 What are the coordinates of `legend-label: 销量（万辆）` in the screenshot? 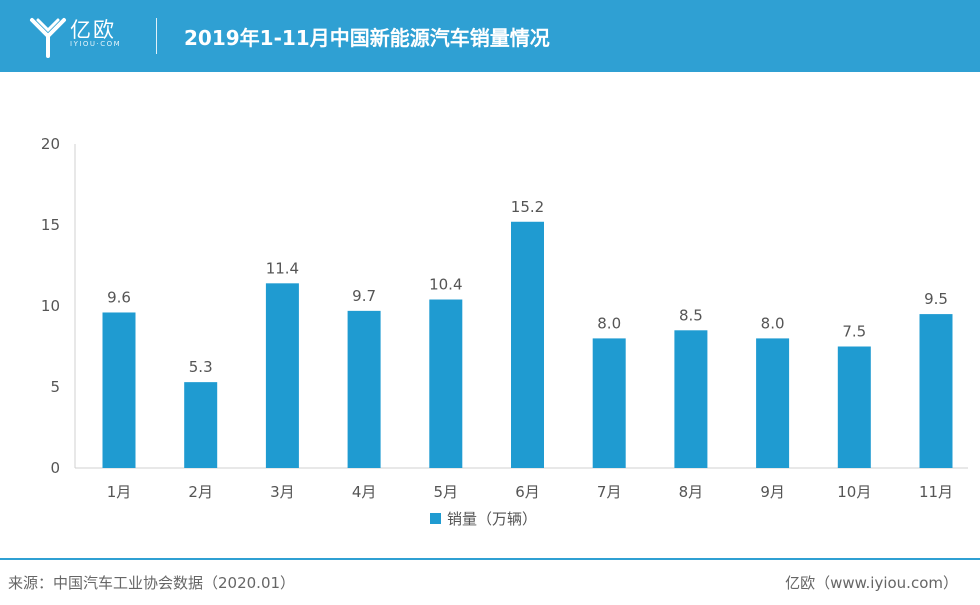 It's located at (492, 519).